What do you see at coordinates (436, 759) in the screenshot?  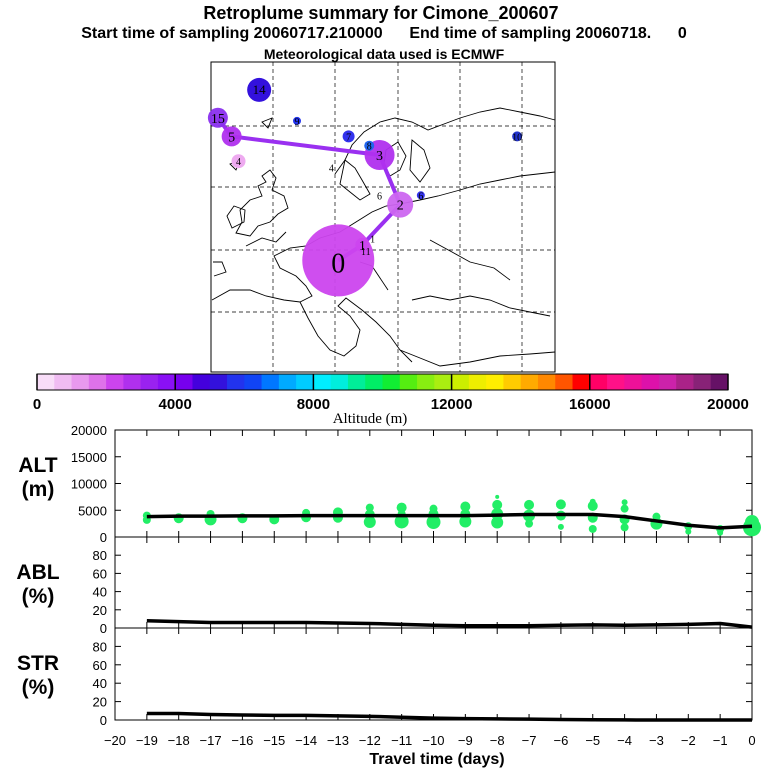 I see `x-axis-title: Travel time (days)` at bounding box center [436, 759].